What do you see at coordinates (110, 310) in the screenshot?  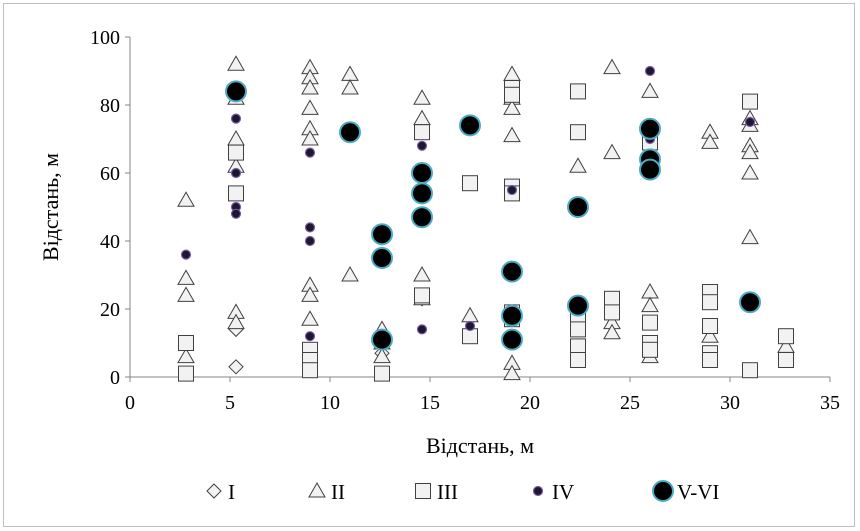 I see `y-tick-label: 20` at bounding box center [110, 310].